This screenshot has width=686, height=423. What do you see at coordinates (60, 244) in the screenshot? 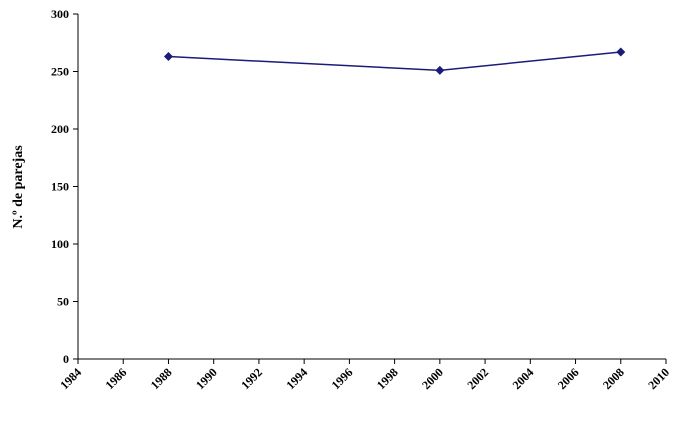
I see `y-tick-label: 100` at bounding box center [60, 244].